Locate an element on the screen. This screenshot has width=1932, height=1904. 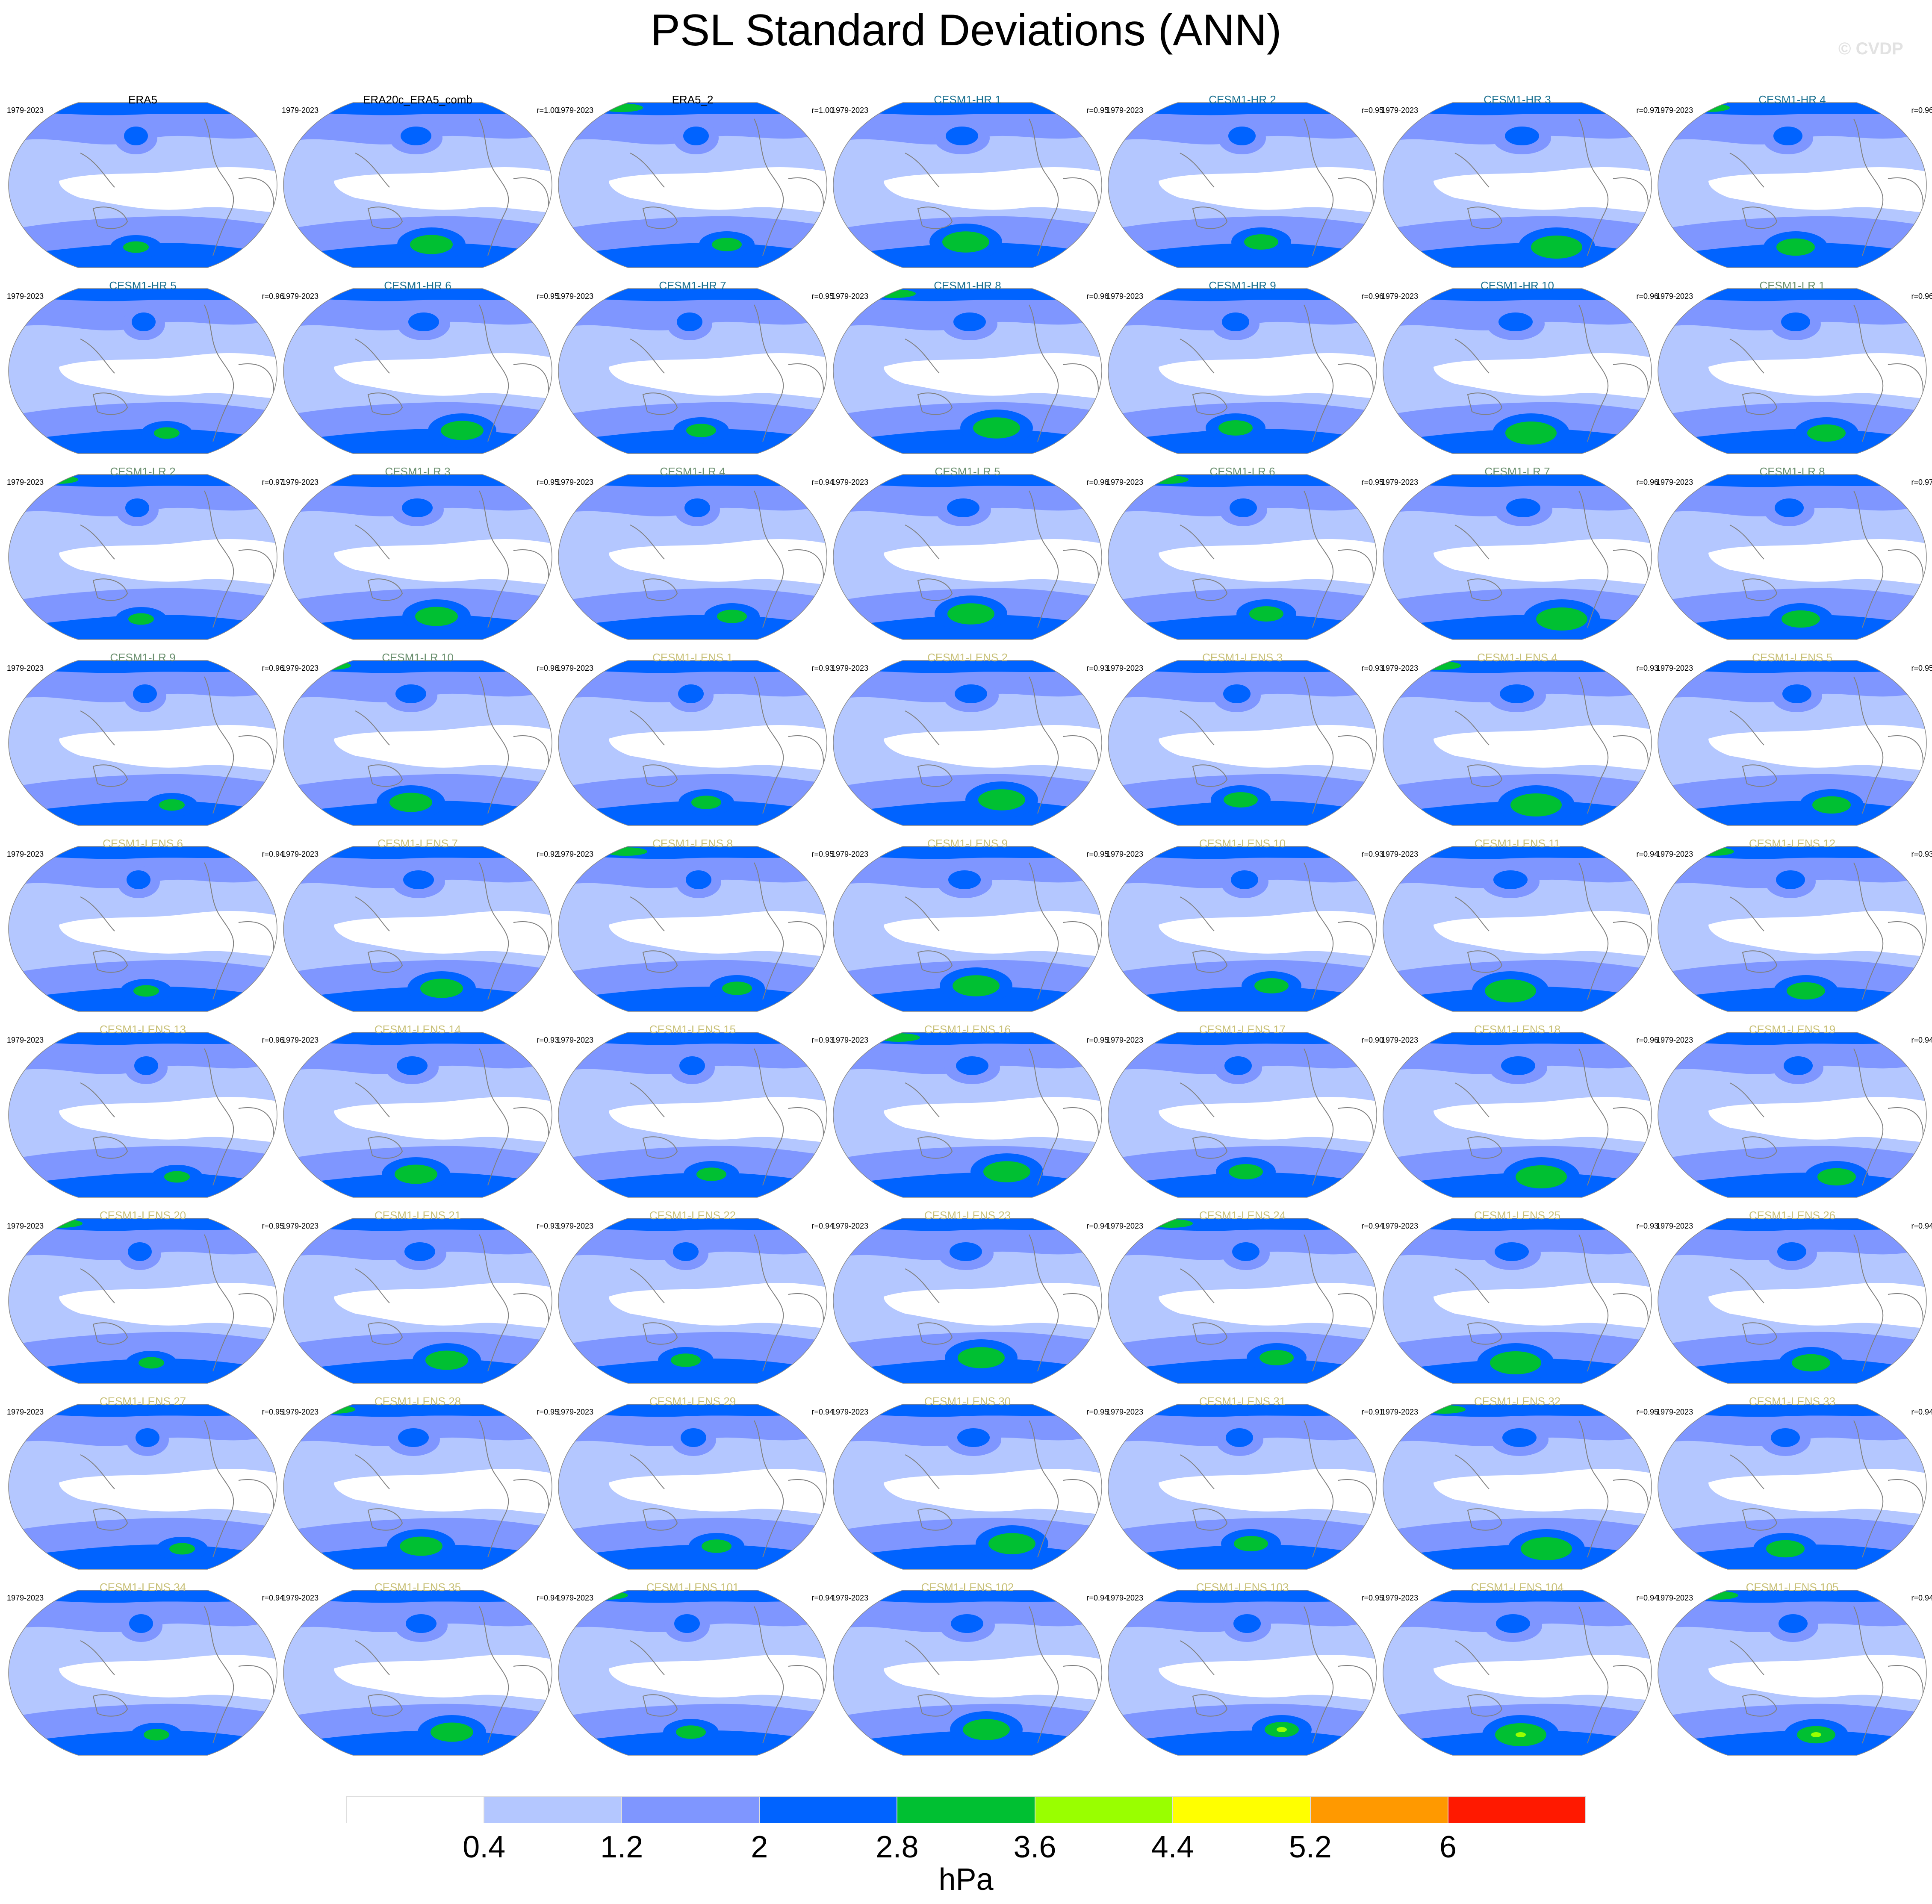
model-label: CESM1-LENS 1 is located at coordinates (692, 658).